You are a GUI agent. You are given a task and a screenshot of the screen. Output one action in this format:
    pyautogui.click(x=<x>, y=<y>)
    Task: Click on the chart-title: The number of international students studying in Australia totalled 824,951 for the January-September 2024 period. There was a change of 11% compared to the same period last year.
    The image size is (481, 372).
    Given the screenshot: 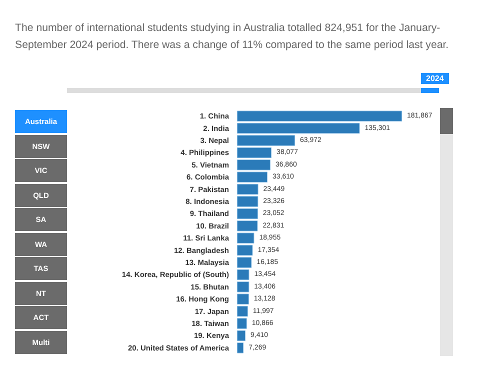 What is the action you would take?
    pyautogui.click(x=232, y=37)
    